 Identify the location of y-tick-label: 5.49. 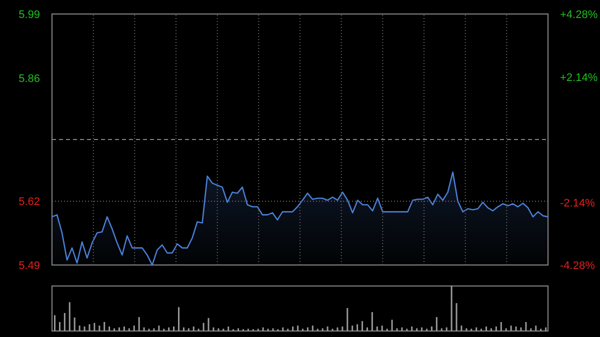
(29, 266).